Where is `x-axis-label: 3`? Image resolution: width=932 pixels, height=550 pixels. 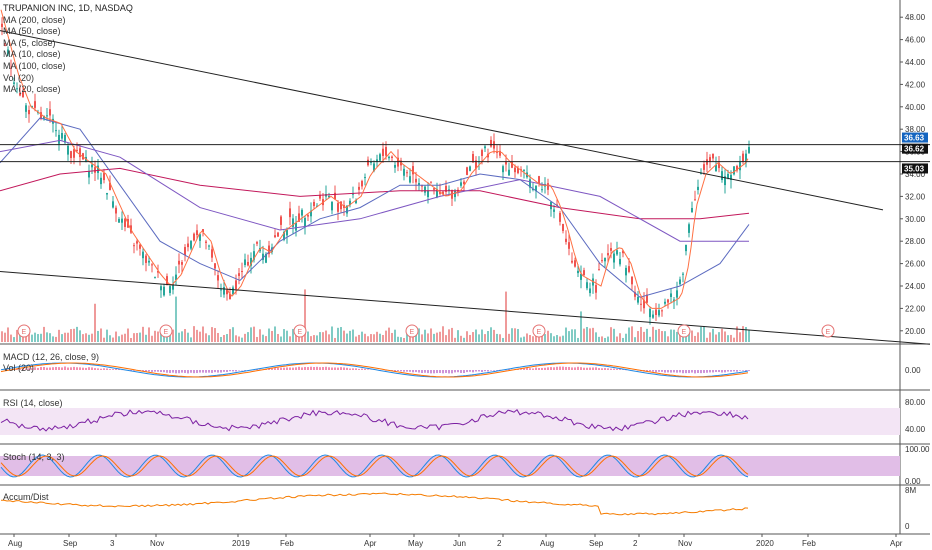
x-axis-label: 3 is located at coordinates (112, 543).